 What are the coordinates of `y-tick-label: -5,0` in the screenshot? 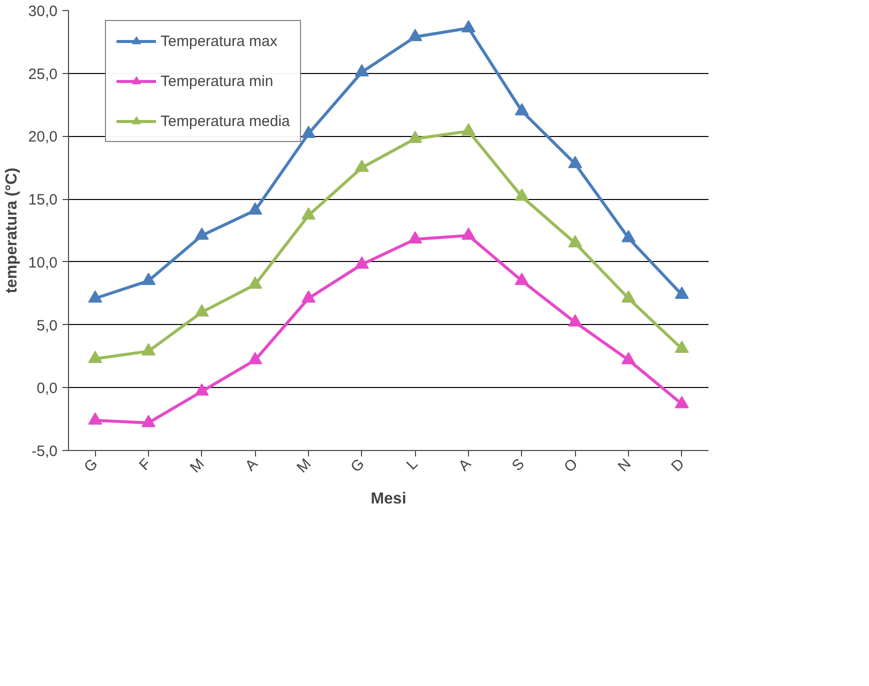 It's located at (45, 451).